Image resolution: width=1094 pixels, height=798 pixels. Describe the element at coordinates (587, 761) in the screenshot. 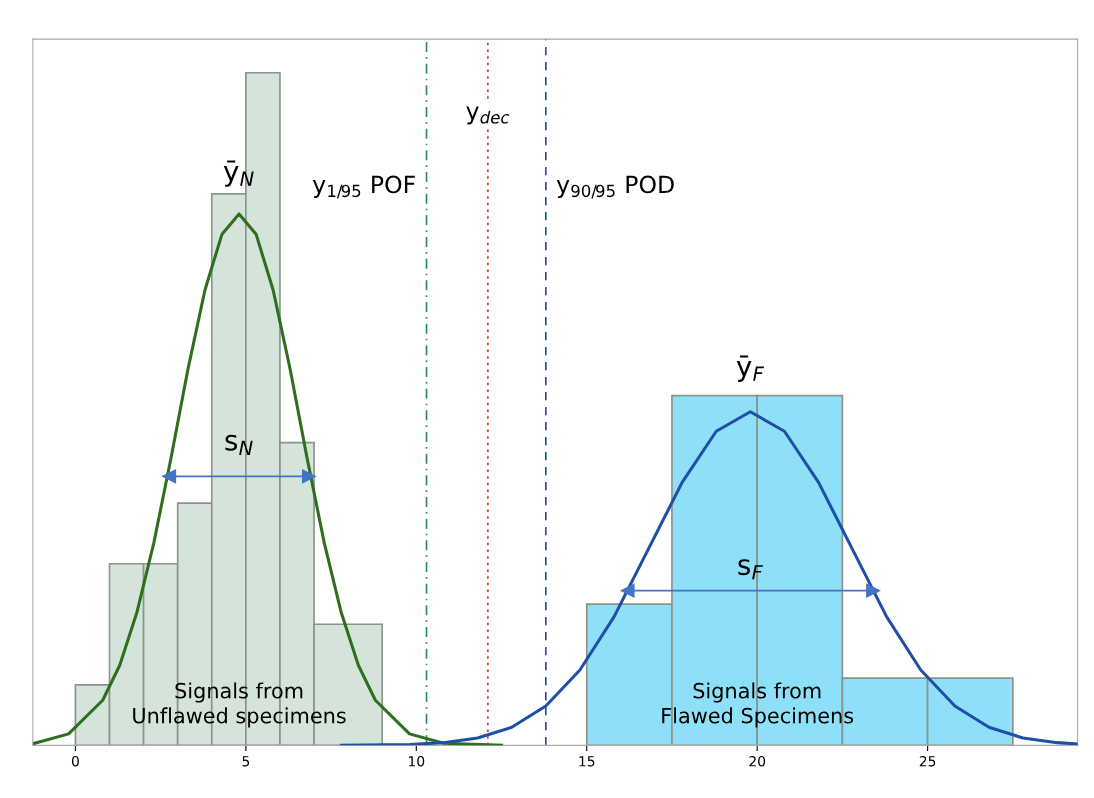

I see `x-tick-label: 15` at that location.